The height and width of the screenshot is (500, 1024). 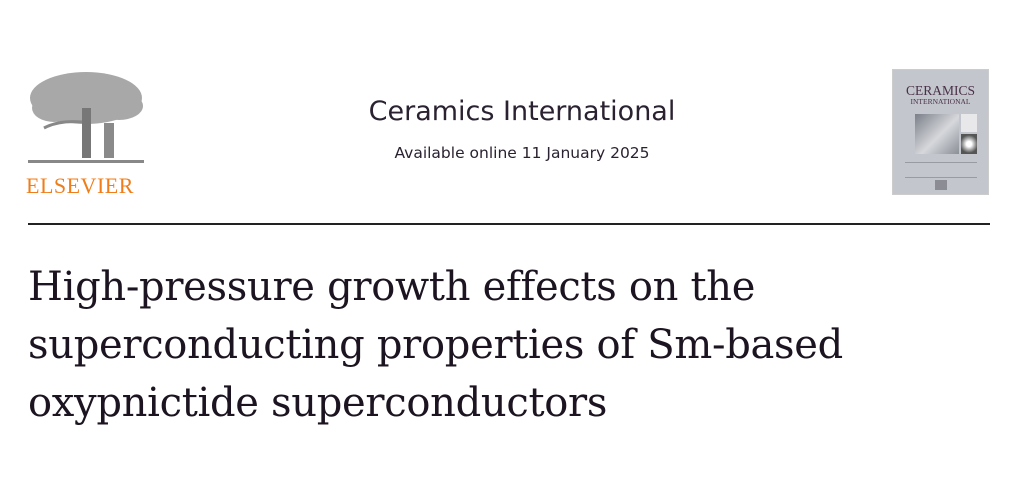 What do you see at coordinates (522, 111) in the screenshot?
I see `journal-name: Ceramics International` at bounding box center [522, 111].